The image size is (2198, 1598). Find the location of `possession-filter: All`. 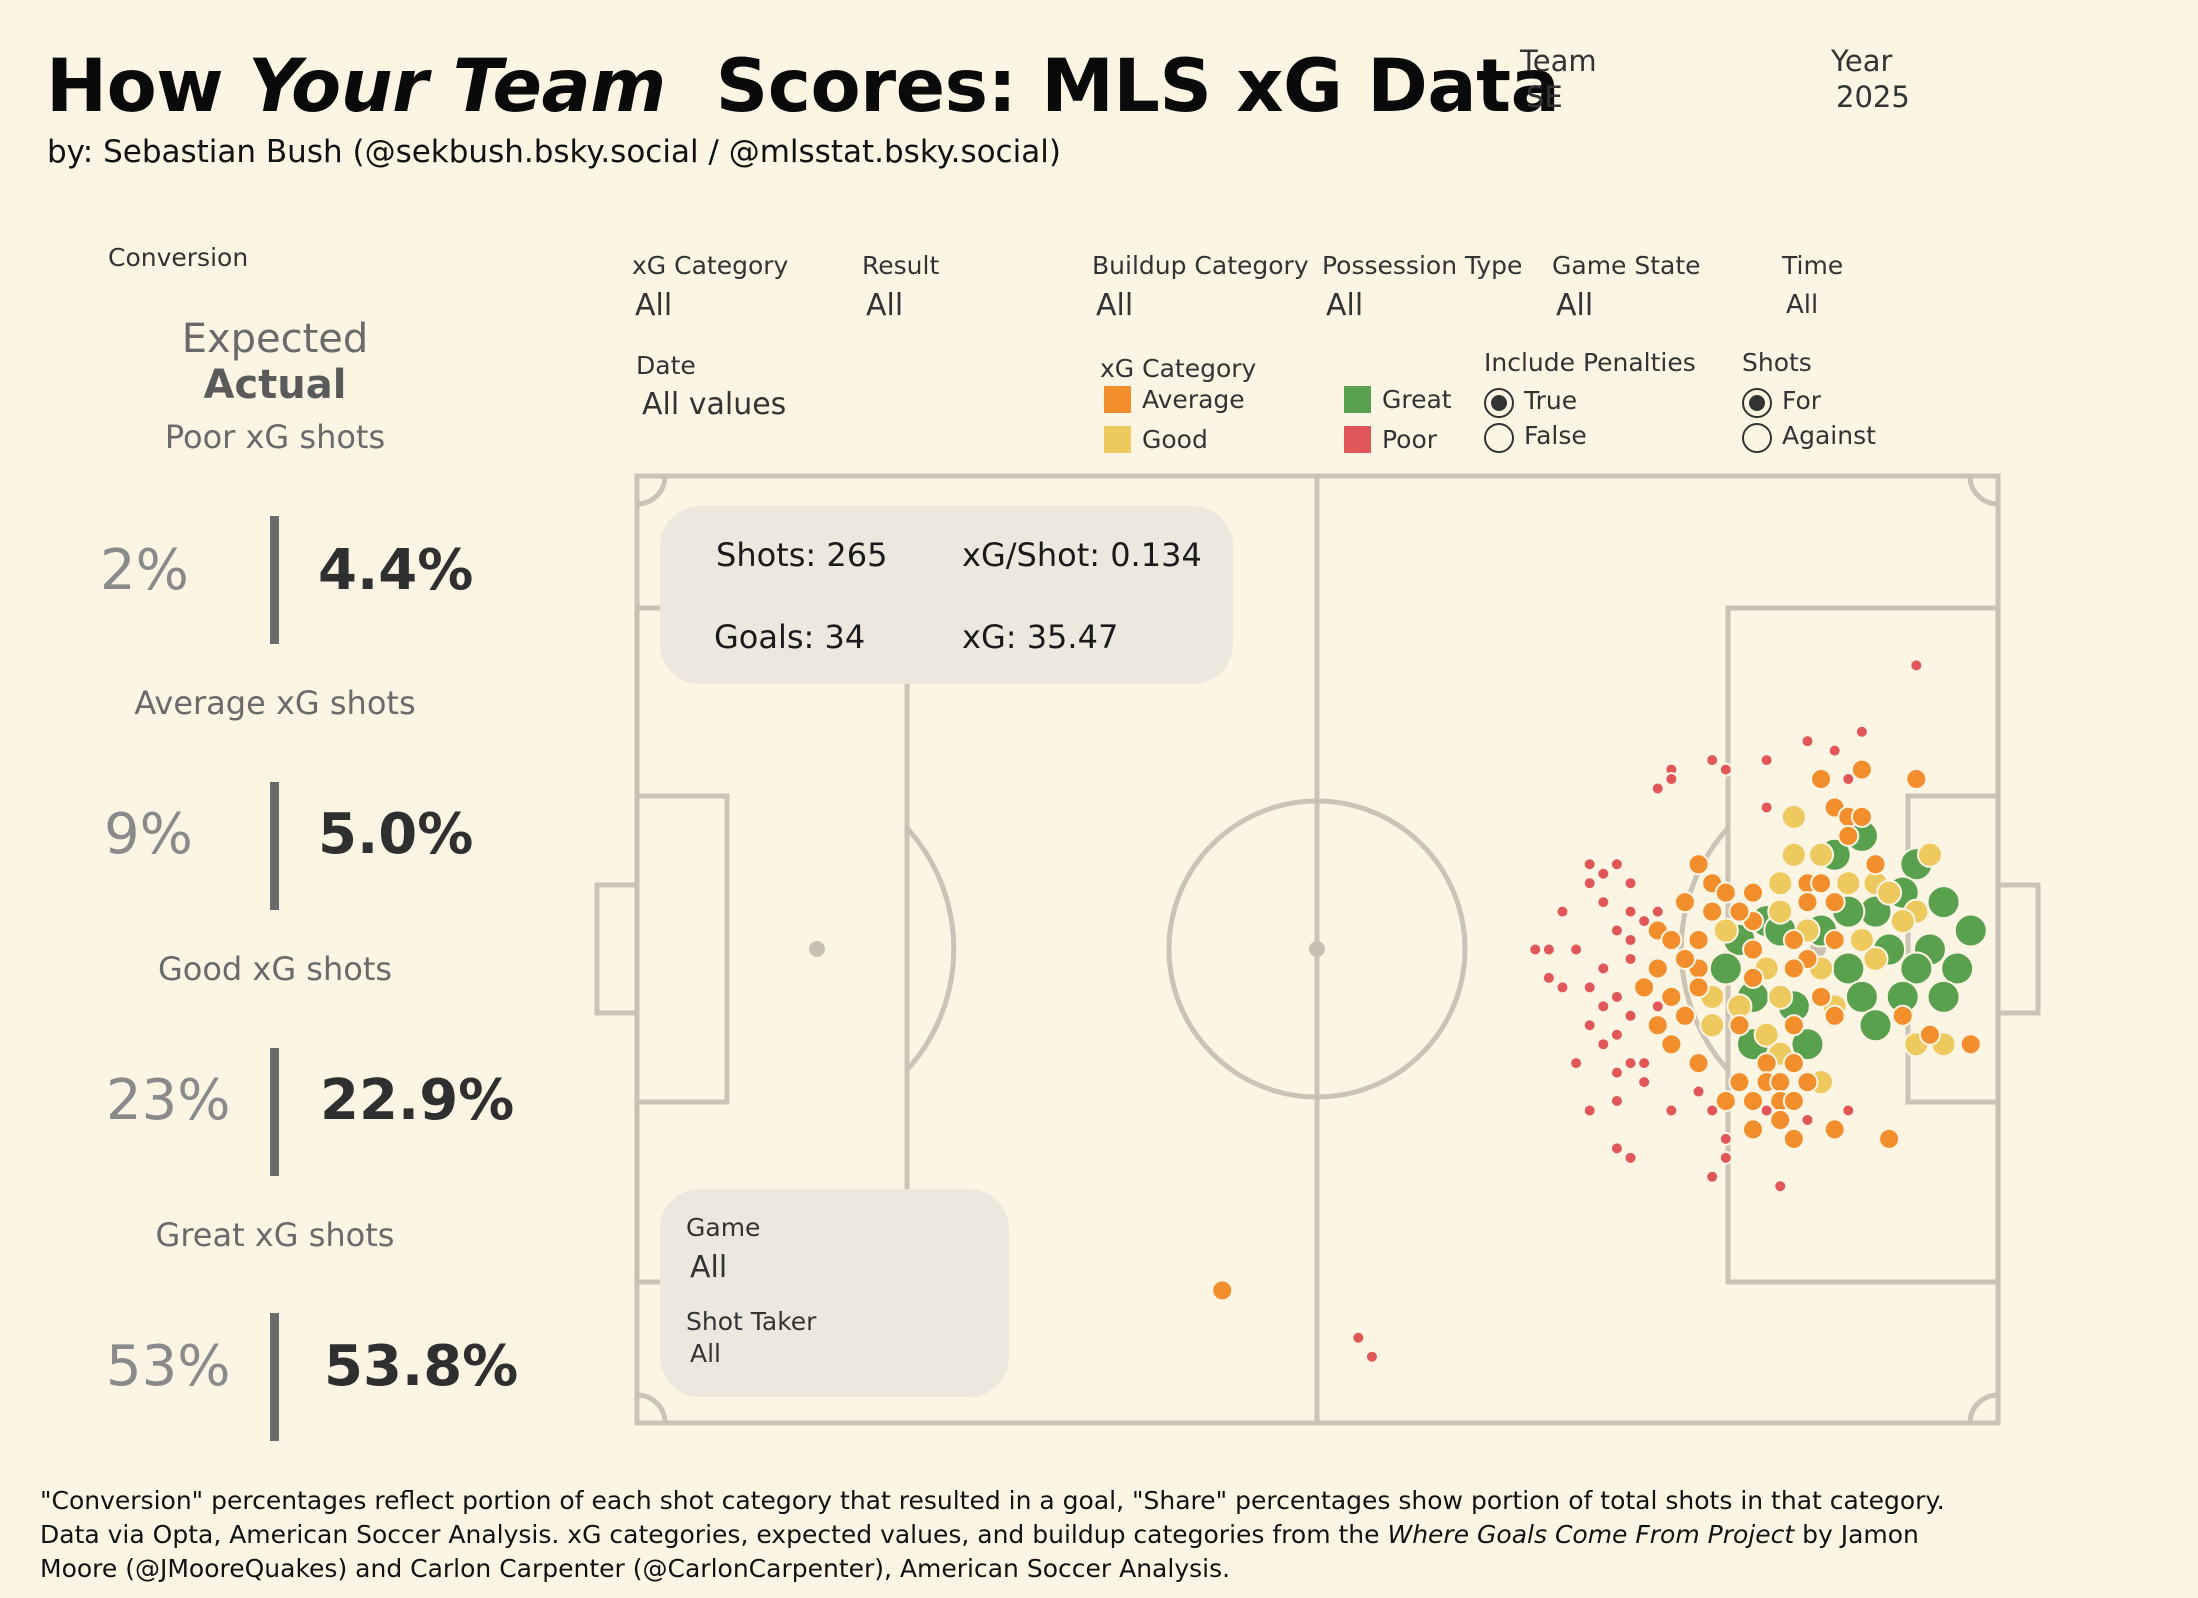

possession-filter: All is located at coordinates (1345, 305).